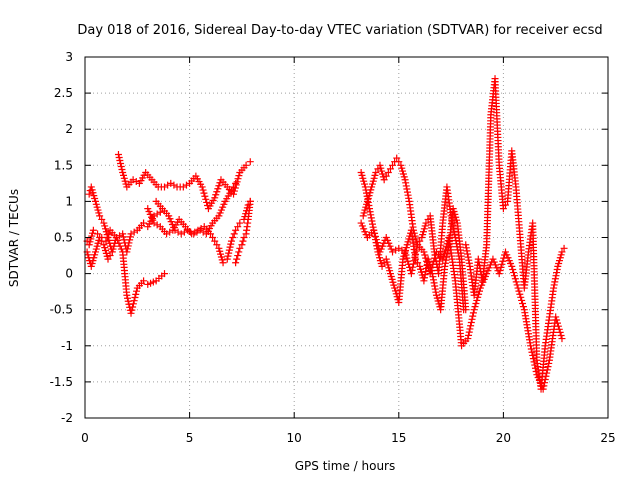 Image resolution: width=640 pixels, height=480 pixels. I want to click on y-tick-label: 1, so click(69, 201).